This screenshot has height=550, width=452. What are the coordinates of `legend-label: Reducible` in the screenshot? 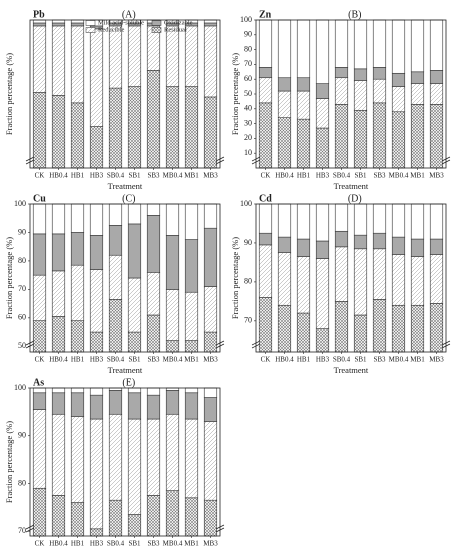 It's located at (111, 29).